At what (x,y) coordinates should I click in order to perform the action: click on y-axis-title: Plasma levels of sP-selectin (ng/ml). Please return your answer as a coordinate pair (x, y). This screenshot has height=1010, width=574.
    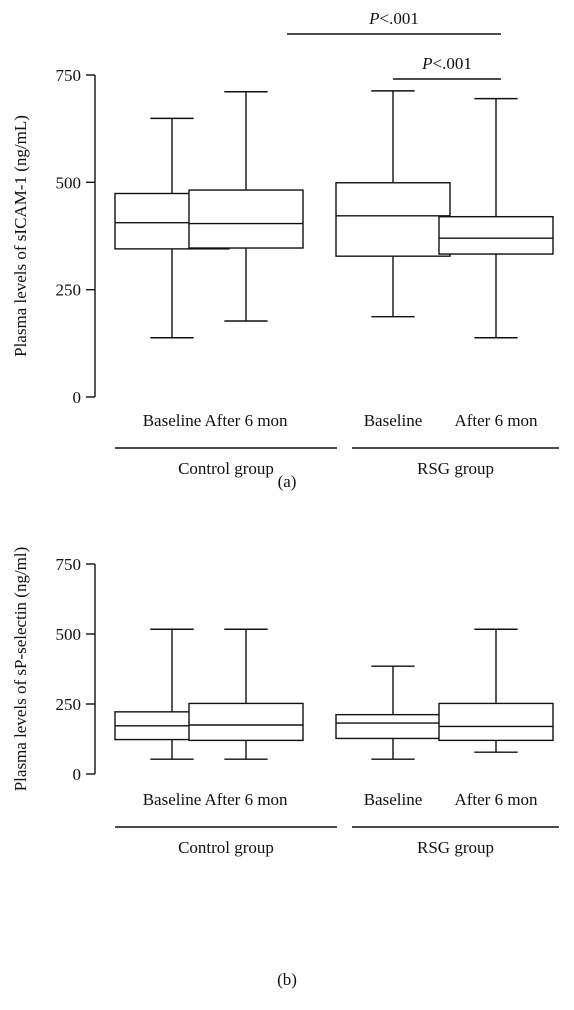
    Looking at the image, I should click on (20, 669).